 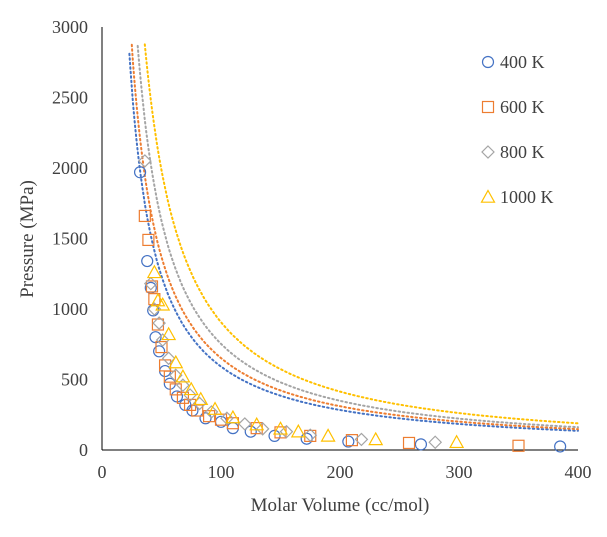 What do you see at coordinates (74, 380) in the screenshot?
I see `y-tick-label: 500` at bounding box center [74, 380].